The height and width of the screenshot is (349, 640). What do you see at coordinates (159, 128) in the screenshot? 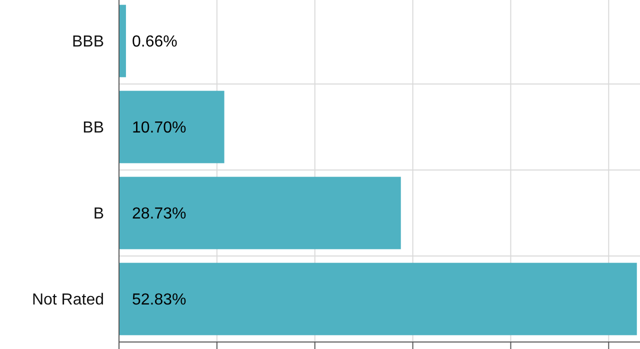
I see `data-label: 10.70%` at bounding box center [159, 128].